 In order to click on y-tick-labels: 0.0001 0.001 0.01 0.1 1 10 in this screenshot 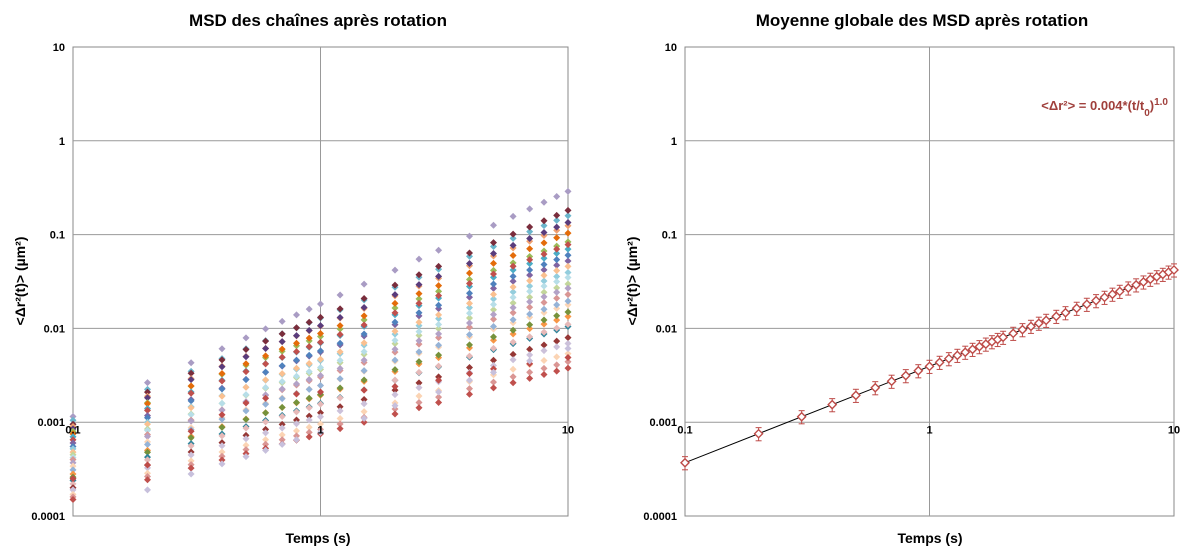, I will do `click(48, 282)`.